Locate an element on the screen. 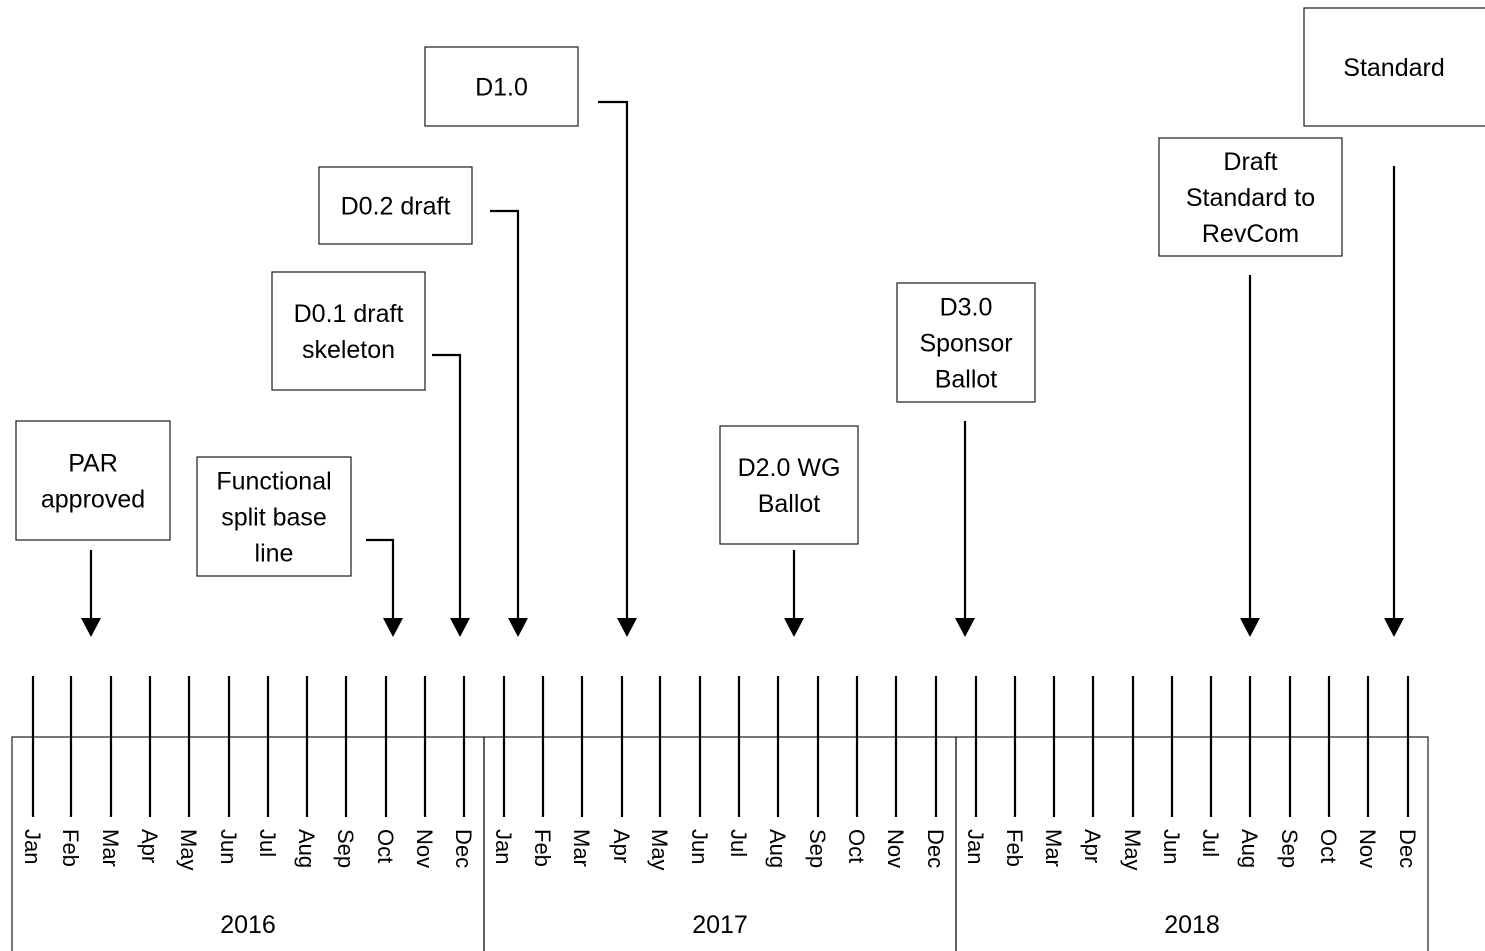  year-box-2018 is located at coordinates (1192, 843).